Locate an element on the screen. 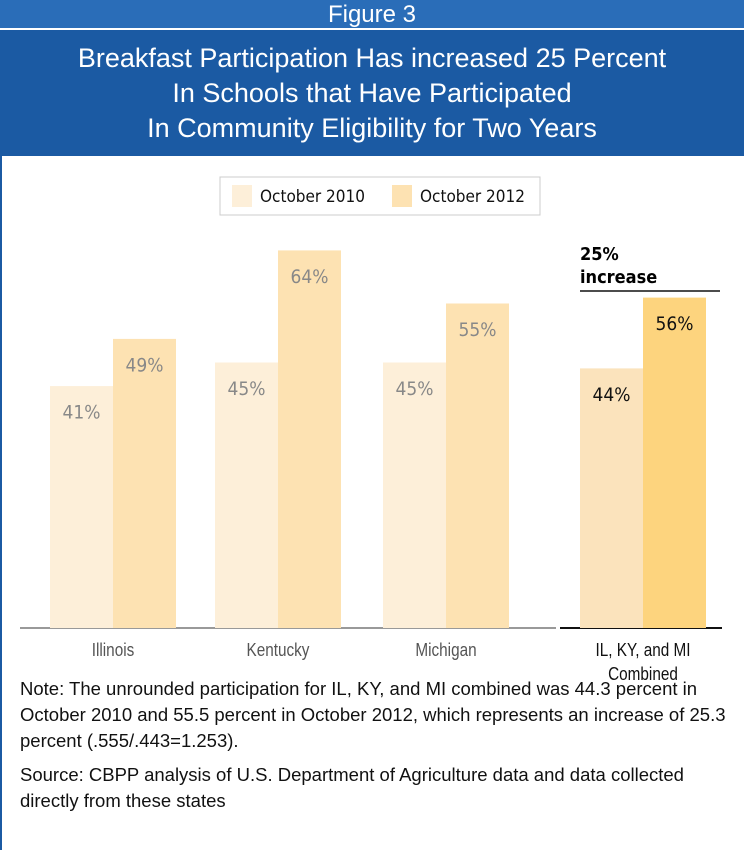 Image resolution: width=744 pixels, height=850 pixels. annotation: 25% is located at coordinates (599, 254).